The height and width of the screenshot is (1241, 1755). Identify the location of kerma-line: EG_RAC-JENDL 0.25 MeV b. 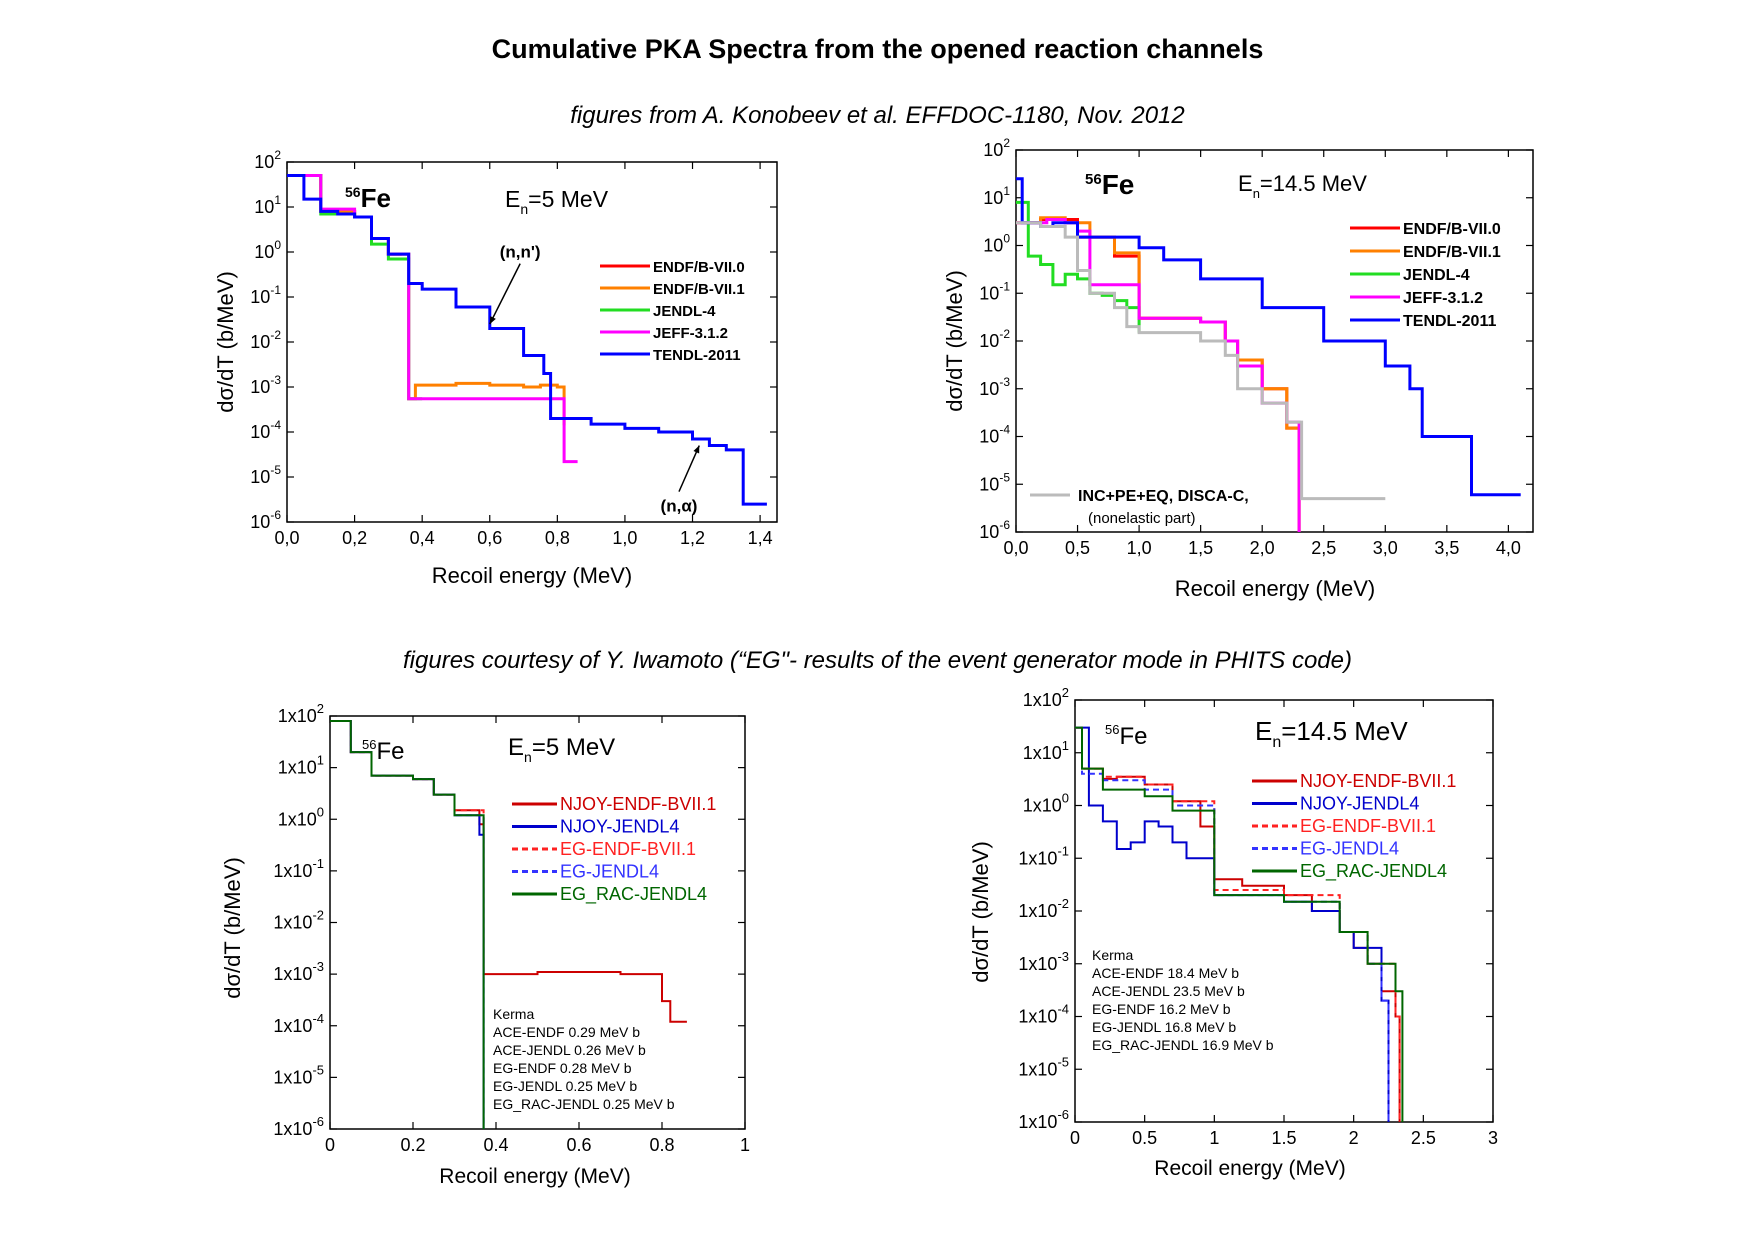
(584, 1104).